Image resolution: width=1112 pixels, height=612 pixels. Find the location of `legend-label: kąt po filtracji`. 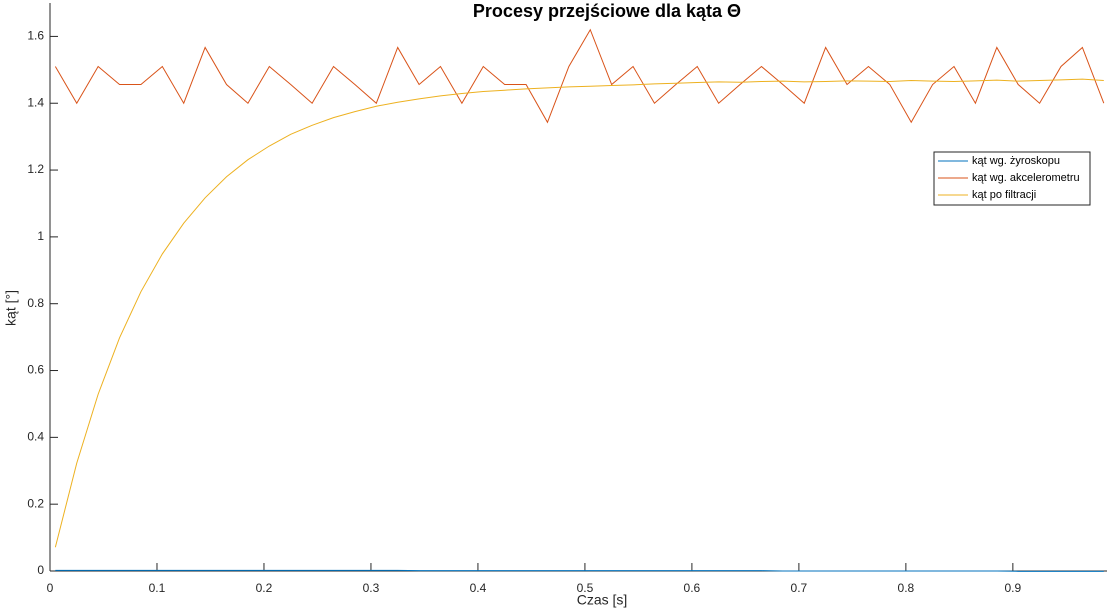

legend-label: kąt po filtracji is located at coordinates (1004, 195).